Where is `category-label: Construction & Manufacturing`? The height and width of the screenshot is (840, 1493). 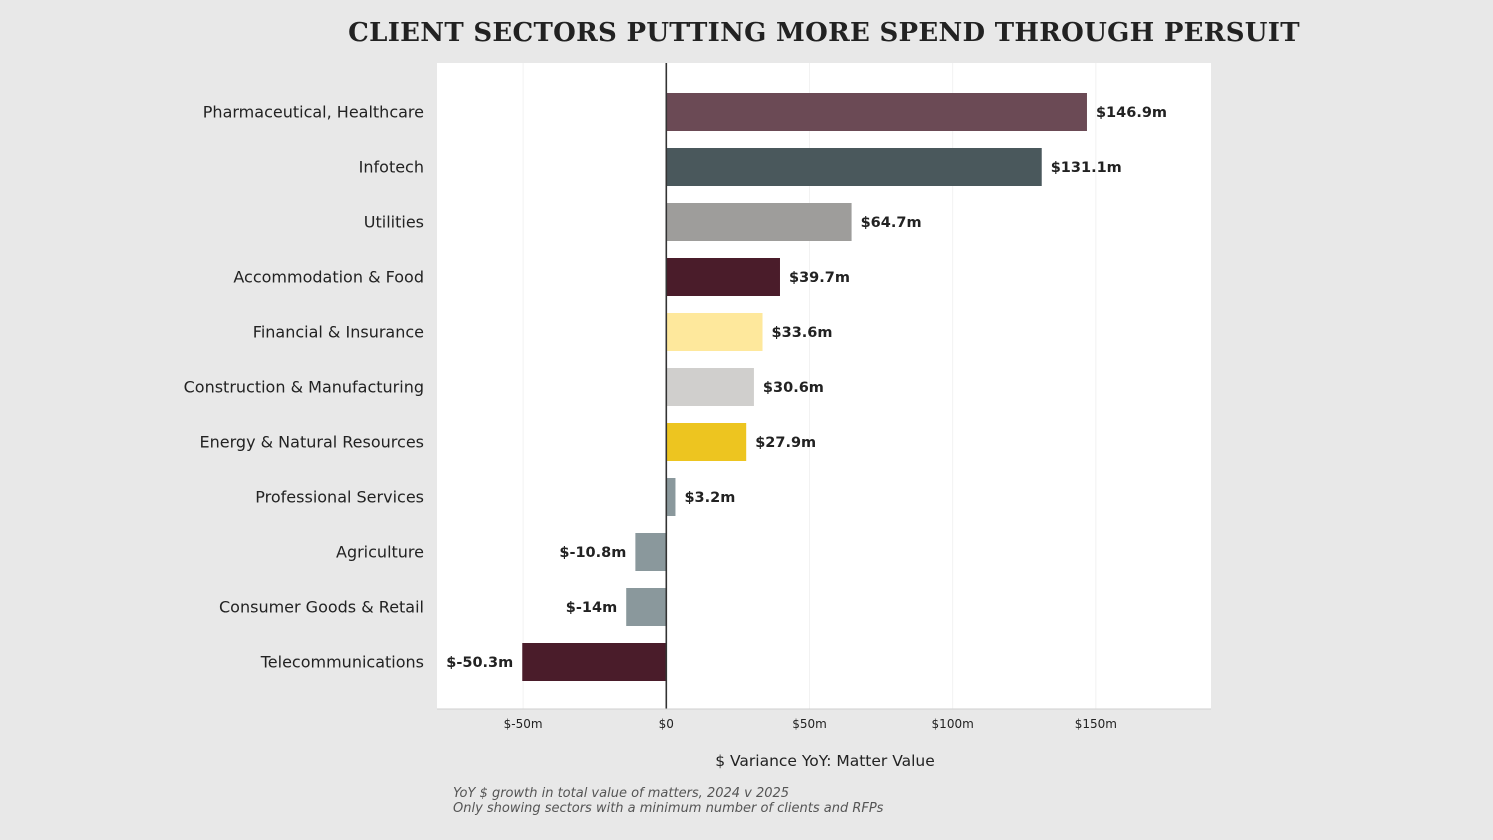 category-label: Construction & Manufacturing is located at coordinates (304, 387).